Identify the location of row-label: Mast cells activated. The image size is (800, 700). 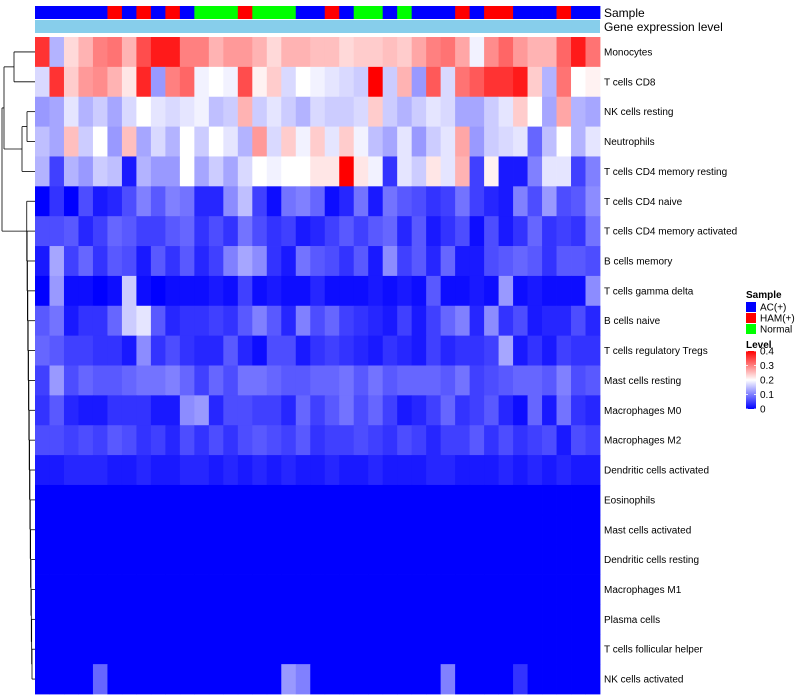
(647, 530).